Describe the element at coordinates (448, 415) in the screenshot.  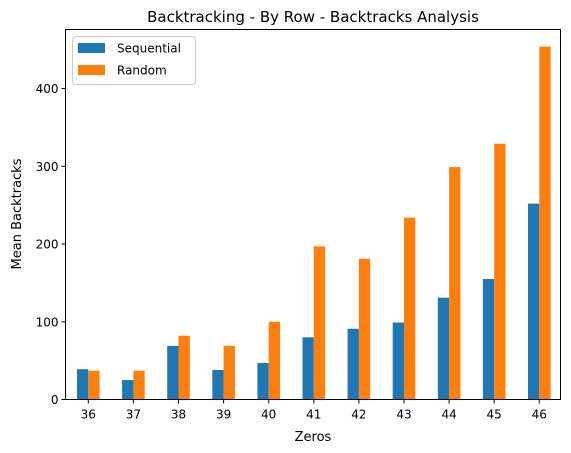
I see `x-tick-label: 44` at that location.